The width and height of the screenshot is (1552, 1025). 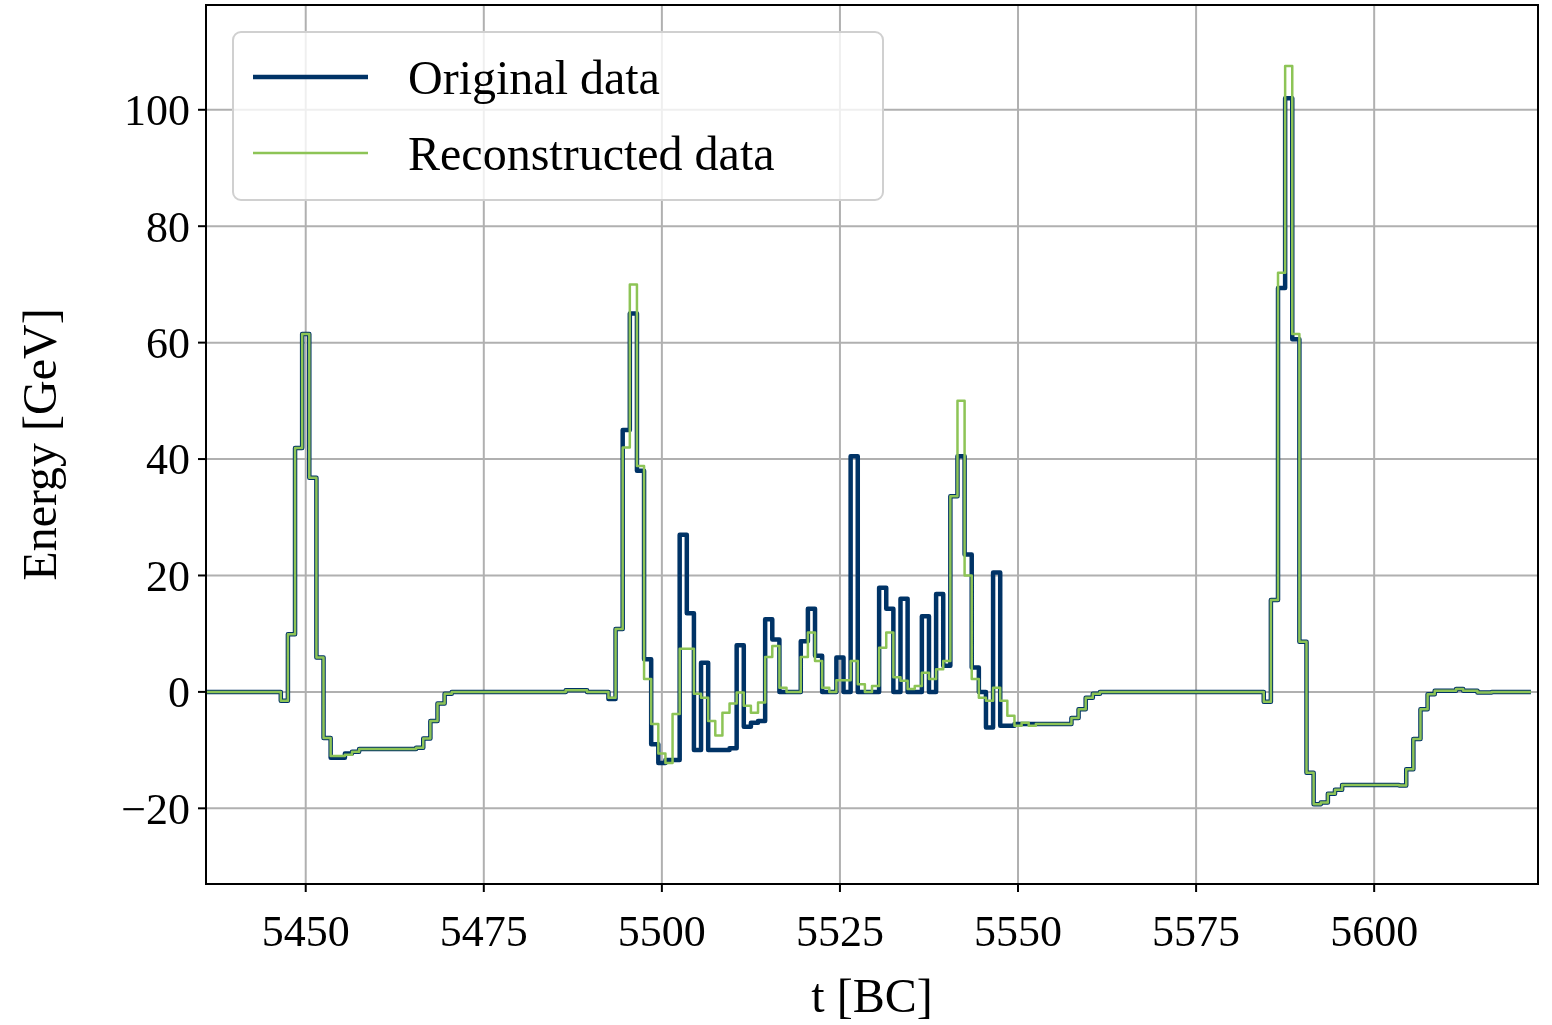 I want to click on legend-label: Original data, so click(x=534, y=77).